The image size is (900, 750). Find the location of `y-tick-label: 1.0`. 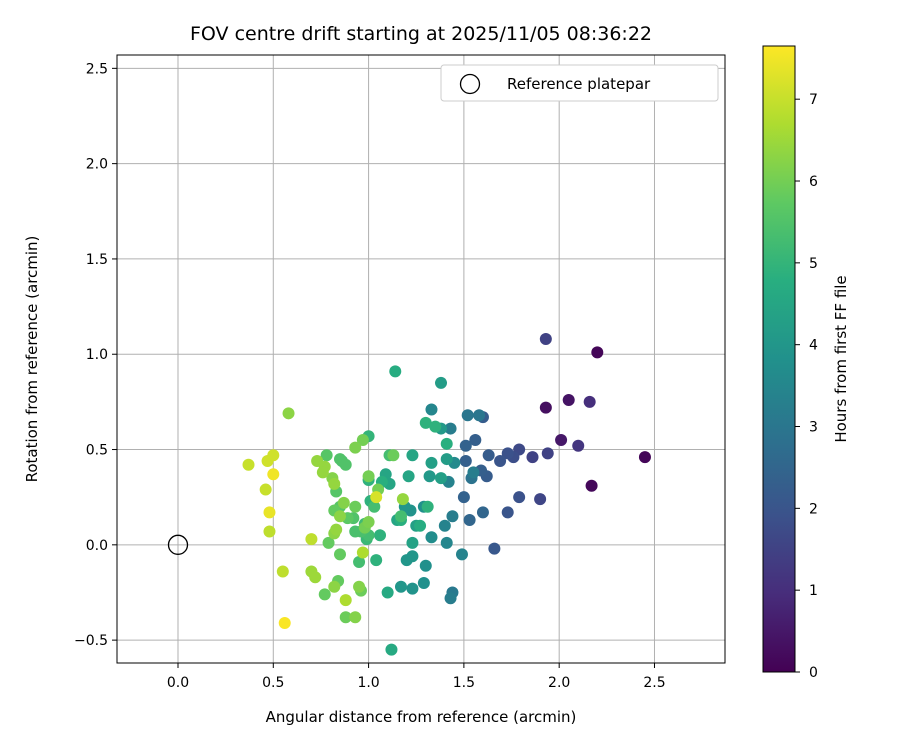

y-tick-label: 1.0 is located at coordinates (97, 355).